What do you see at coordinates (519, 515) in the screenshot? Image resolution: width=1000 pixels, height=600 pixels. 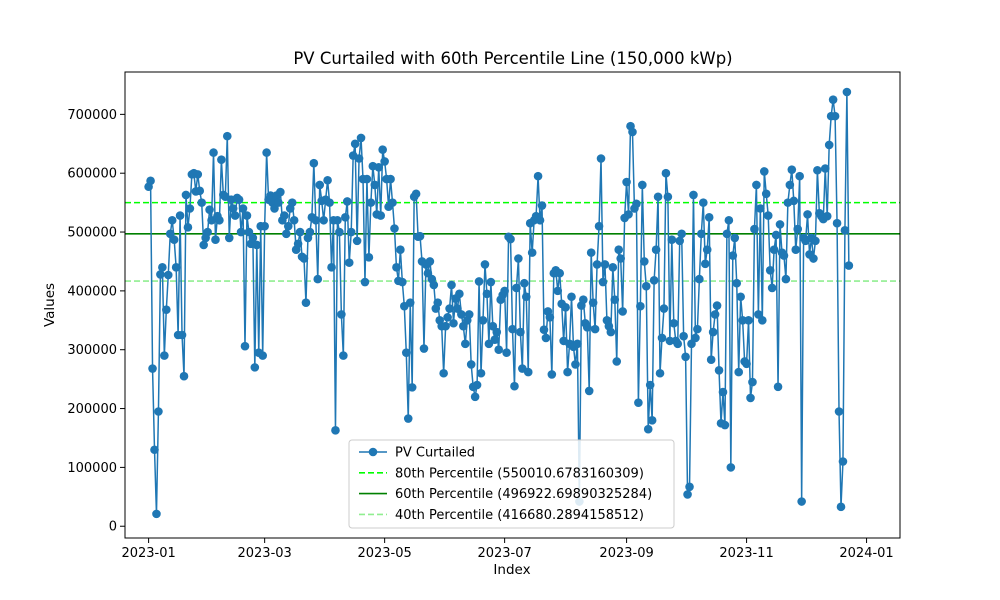 I see `legend-label: 40th Percentile (416680.2894158512)` at bounding box center [519, 515].